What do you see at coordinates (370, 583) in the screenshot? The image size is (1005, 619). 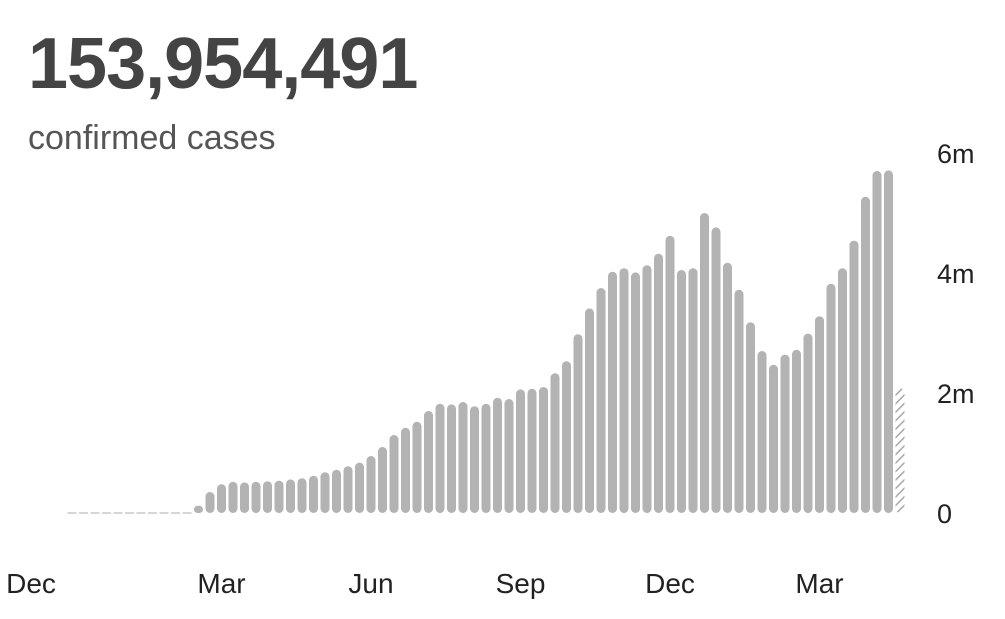 I see `x-tick-label: Jun` at bounding box center [370, 583].